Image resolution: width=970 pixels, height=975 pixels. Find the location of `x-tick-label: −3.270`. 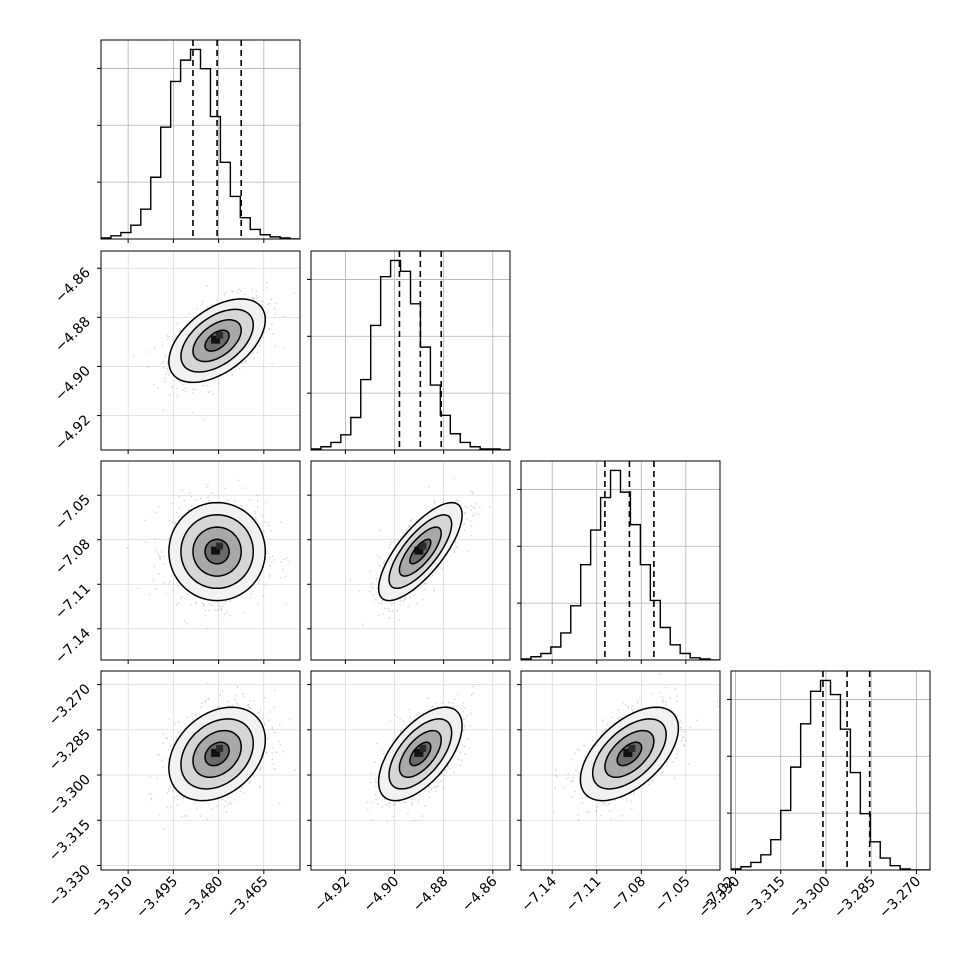

x-tick-label: −3.270 is located at coordinates (900, 898).